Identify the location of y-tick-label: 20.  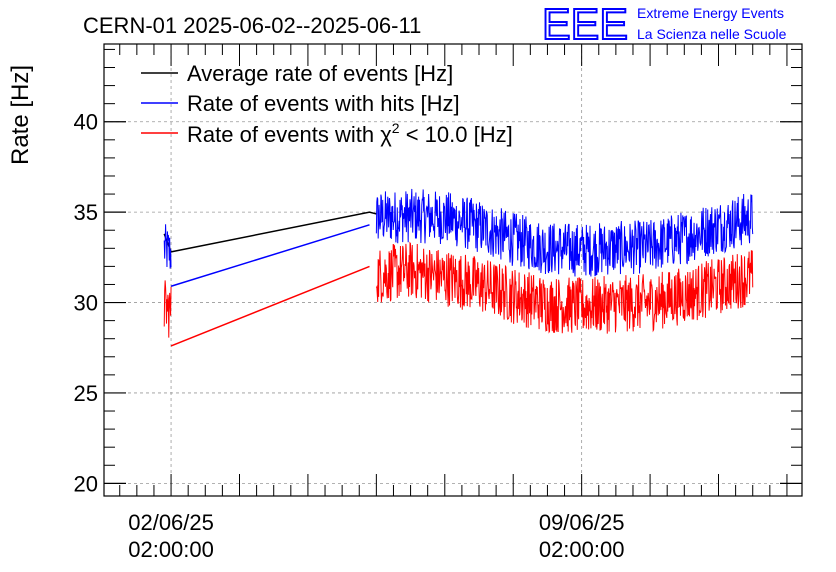
(86, 483).